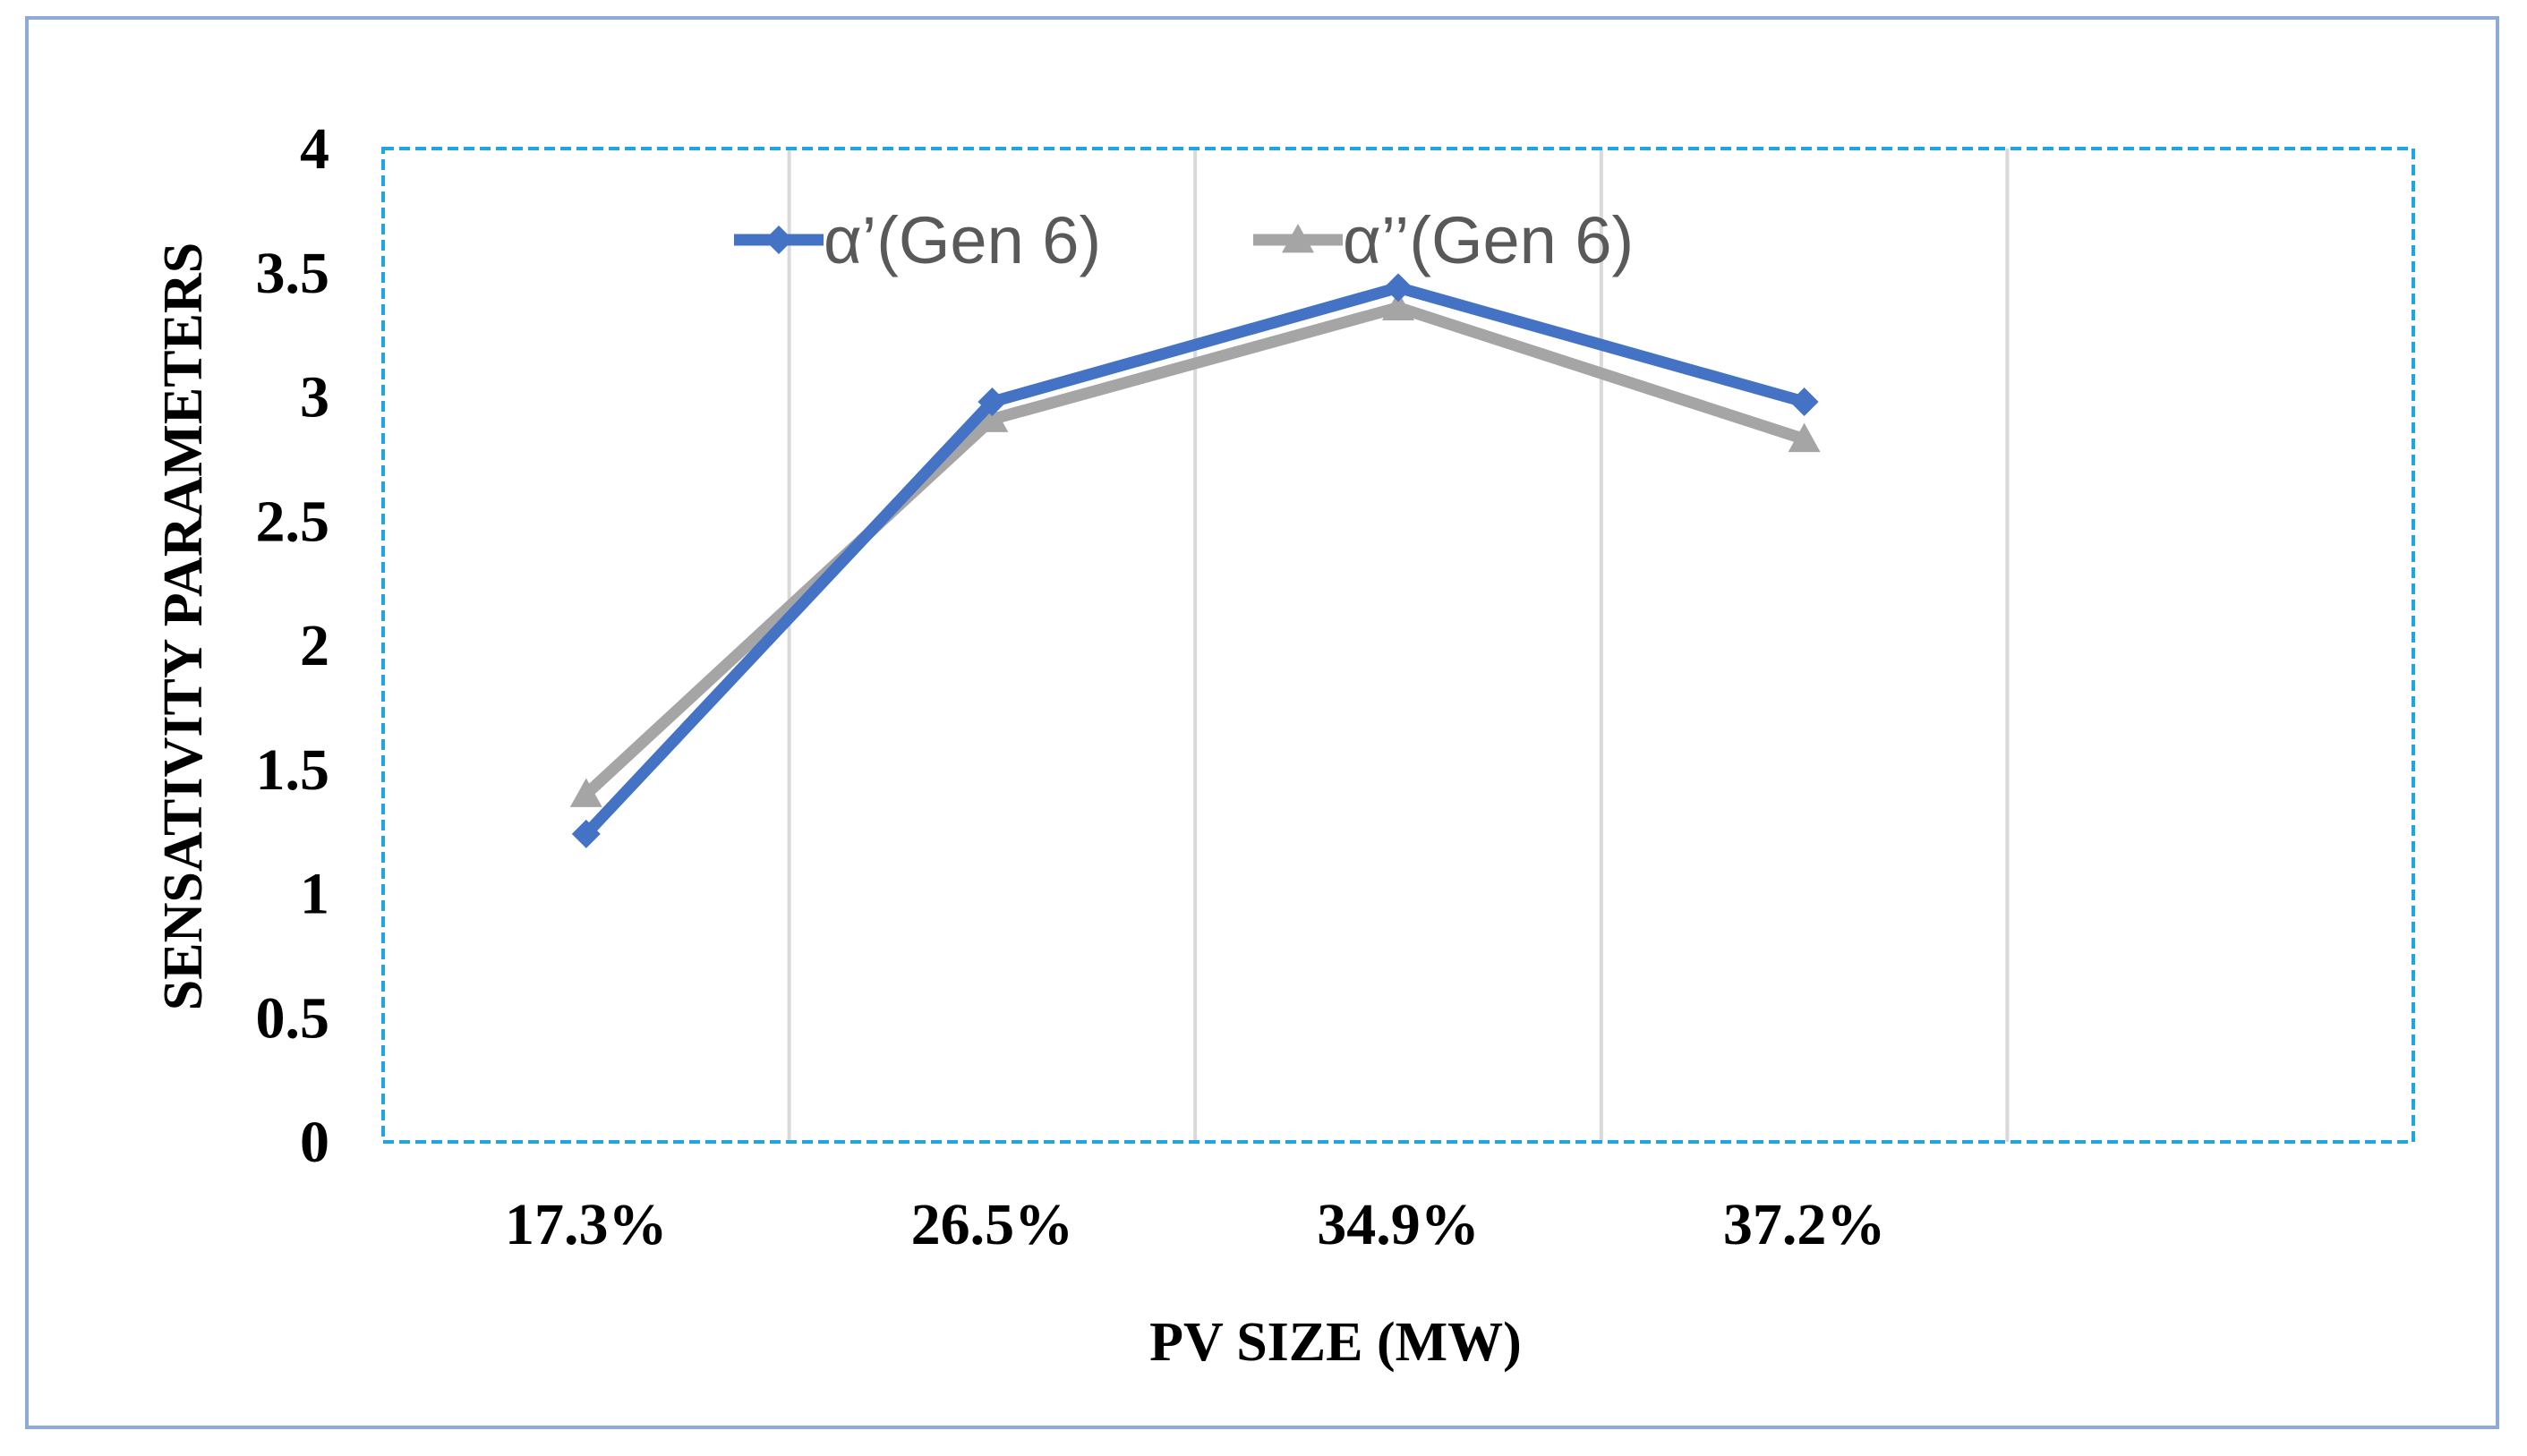 The image size is (2527, 1456). I want to click on y-tick-label: 2.5, so click(293, 521).